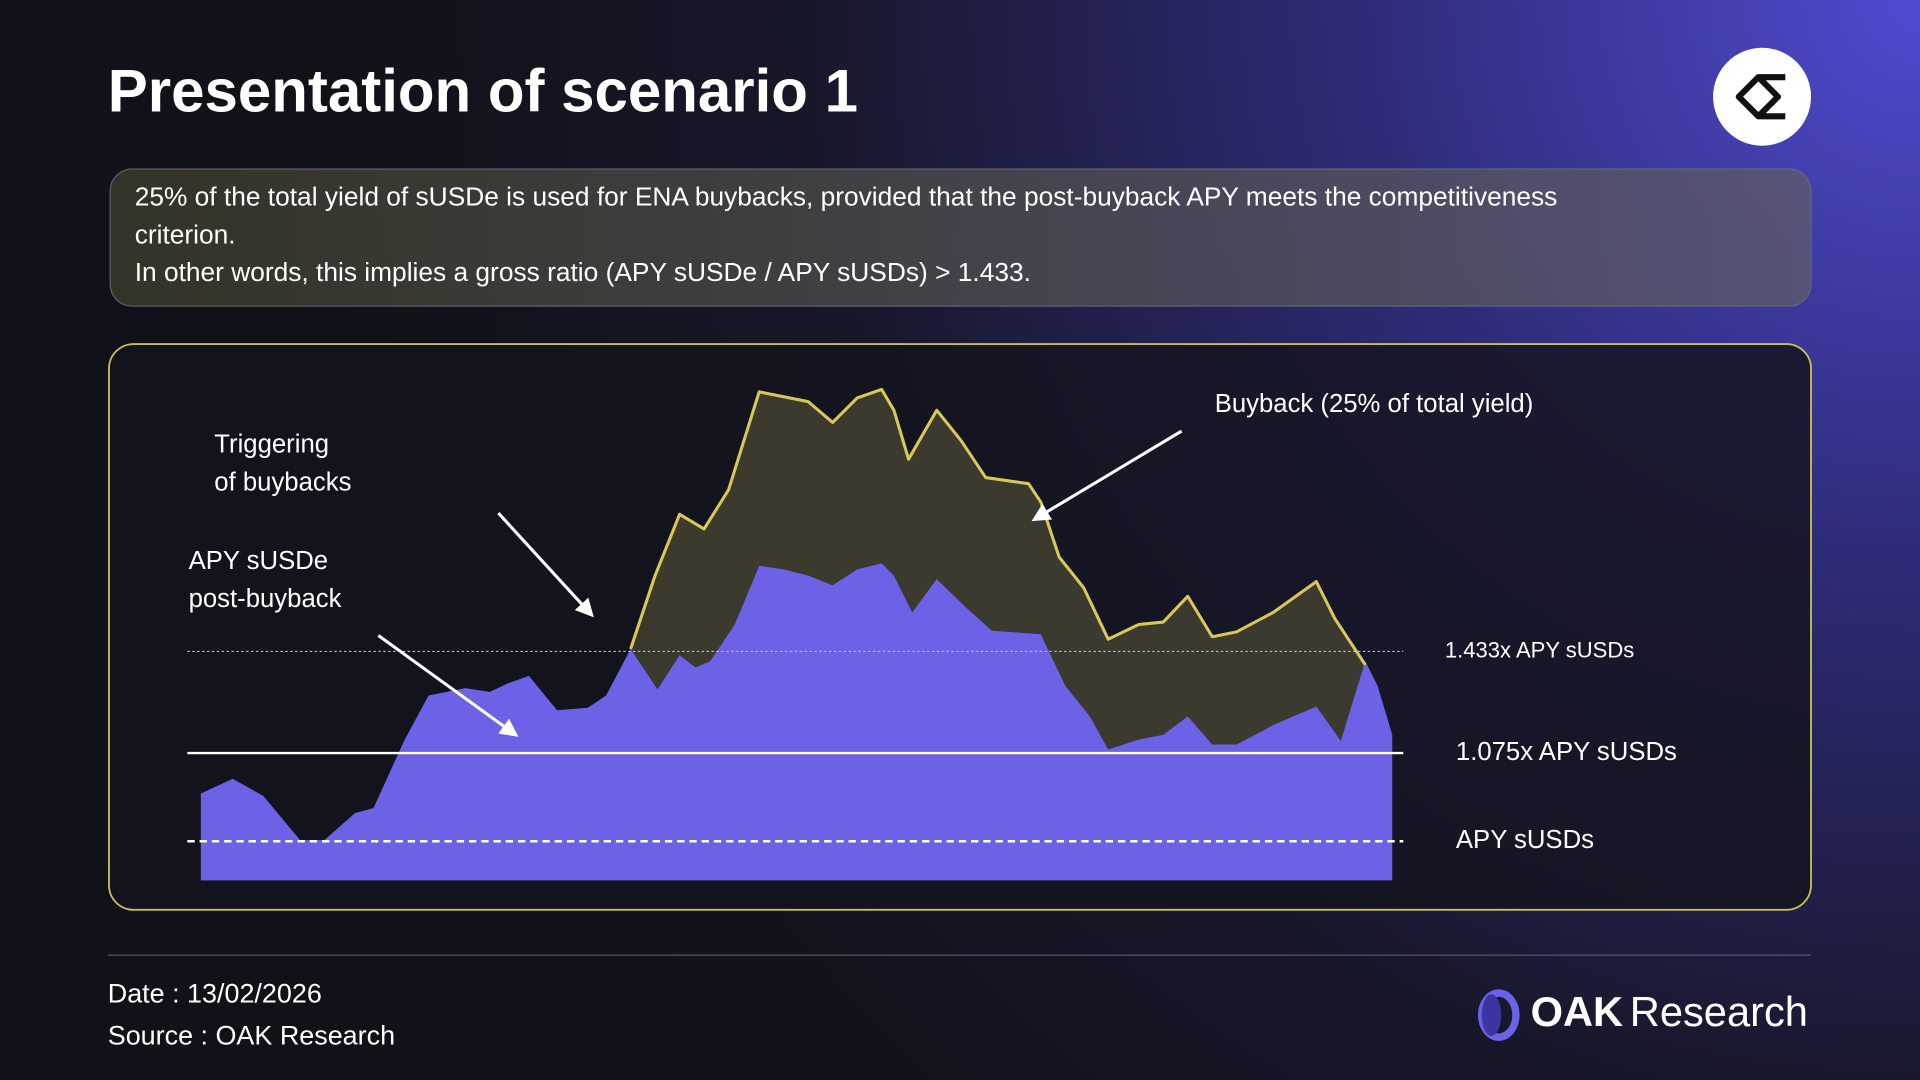 The width and height of the screenshot is (1920, 1080). I want to click on annotation: Buyback (25% of total yield), so click(1374, 404).